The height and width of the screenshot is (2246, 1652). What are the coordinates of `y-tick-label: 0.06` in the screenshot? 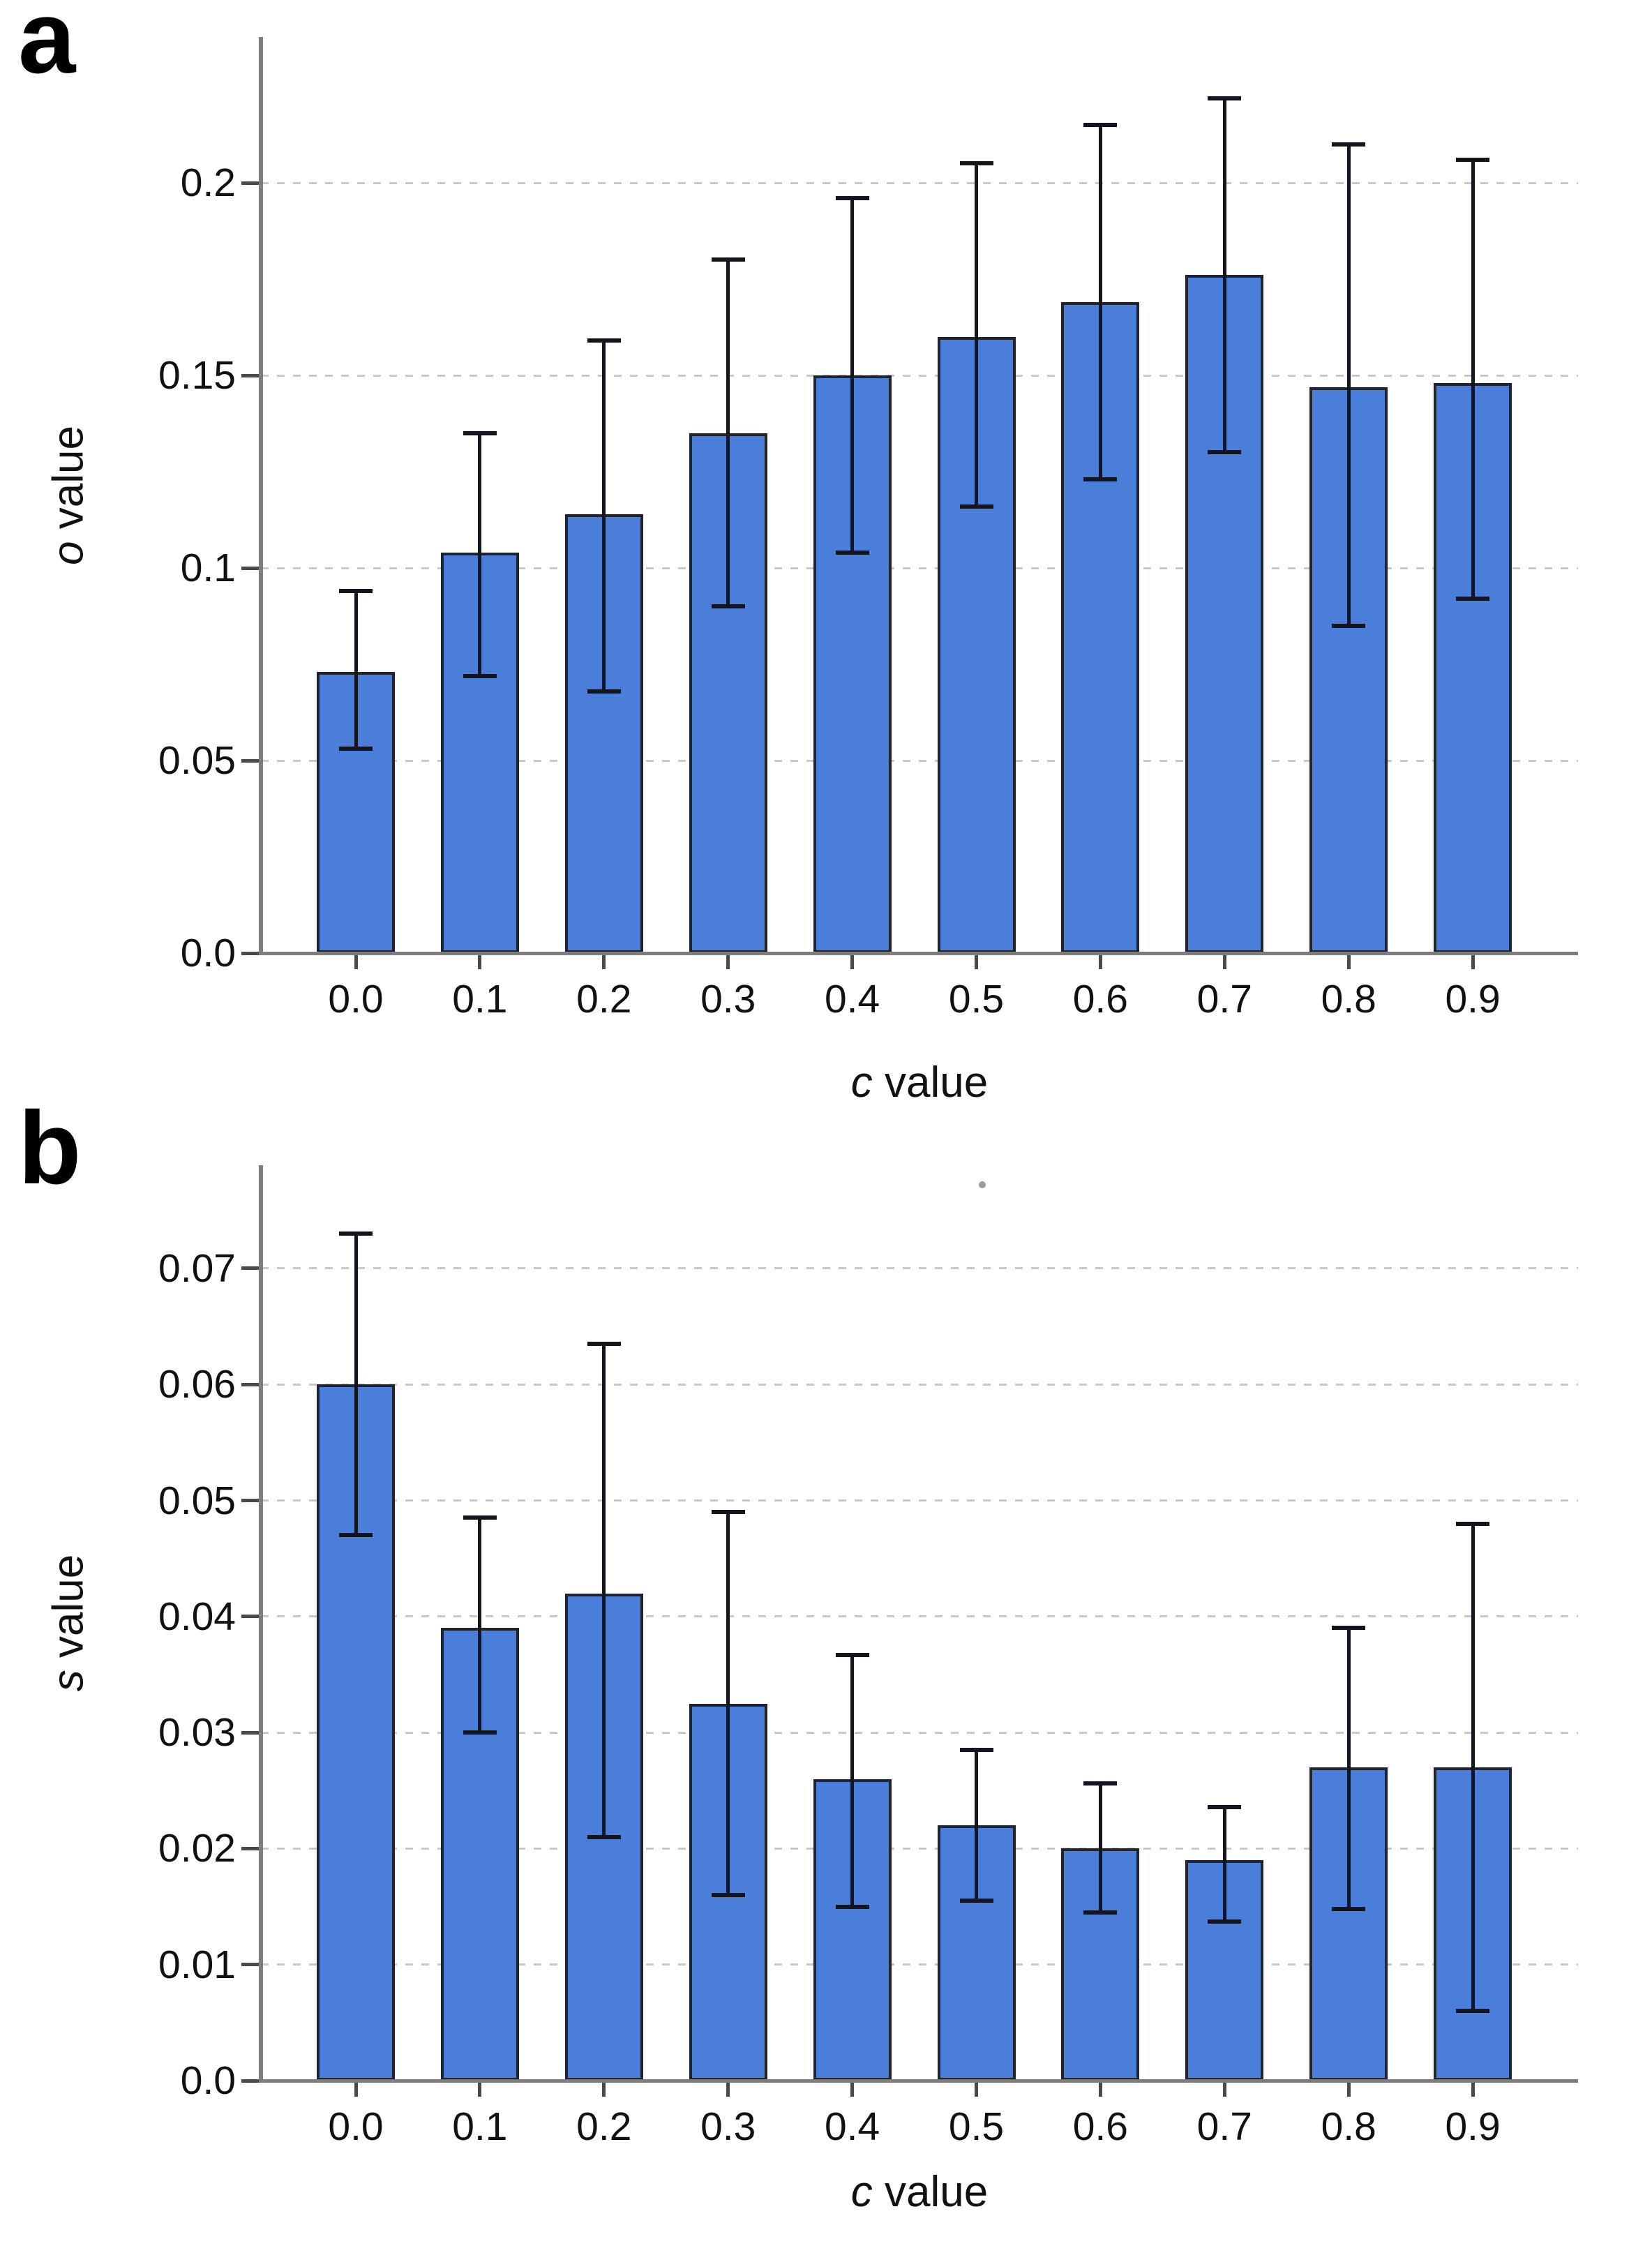 It's located at (197, 1384).